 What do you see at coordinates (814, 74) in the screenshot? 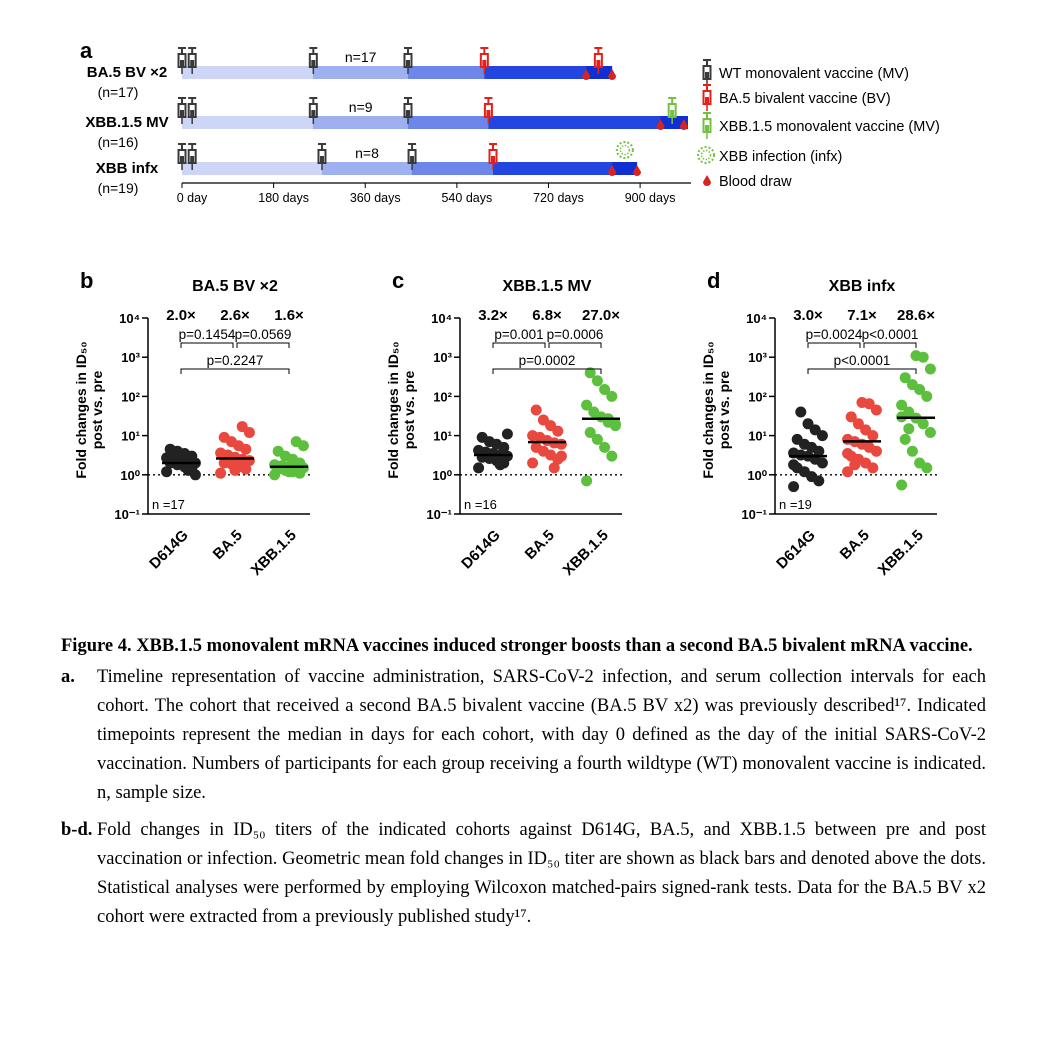
I see `legend-label: WT monovalent vaccine (MV)` at bounding box center [814, 74].